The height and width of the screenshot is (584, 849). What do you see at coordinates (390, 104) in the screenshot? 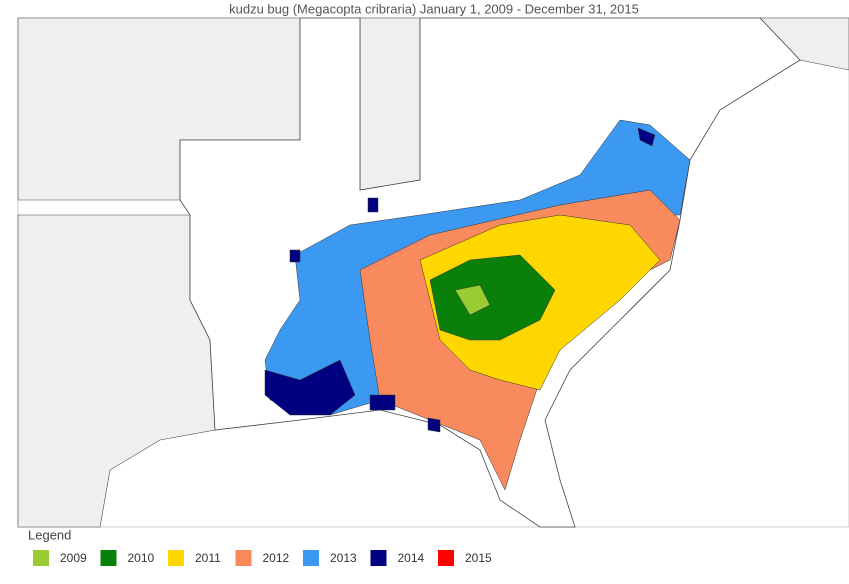
I see `state` at bounding box center [390, 104].